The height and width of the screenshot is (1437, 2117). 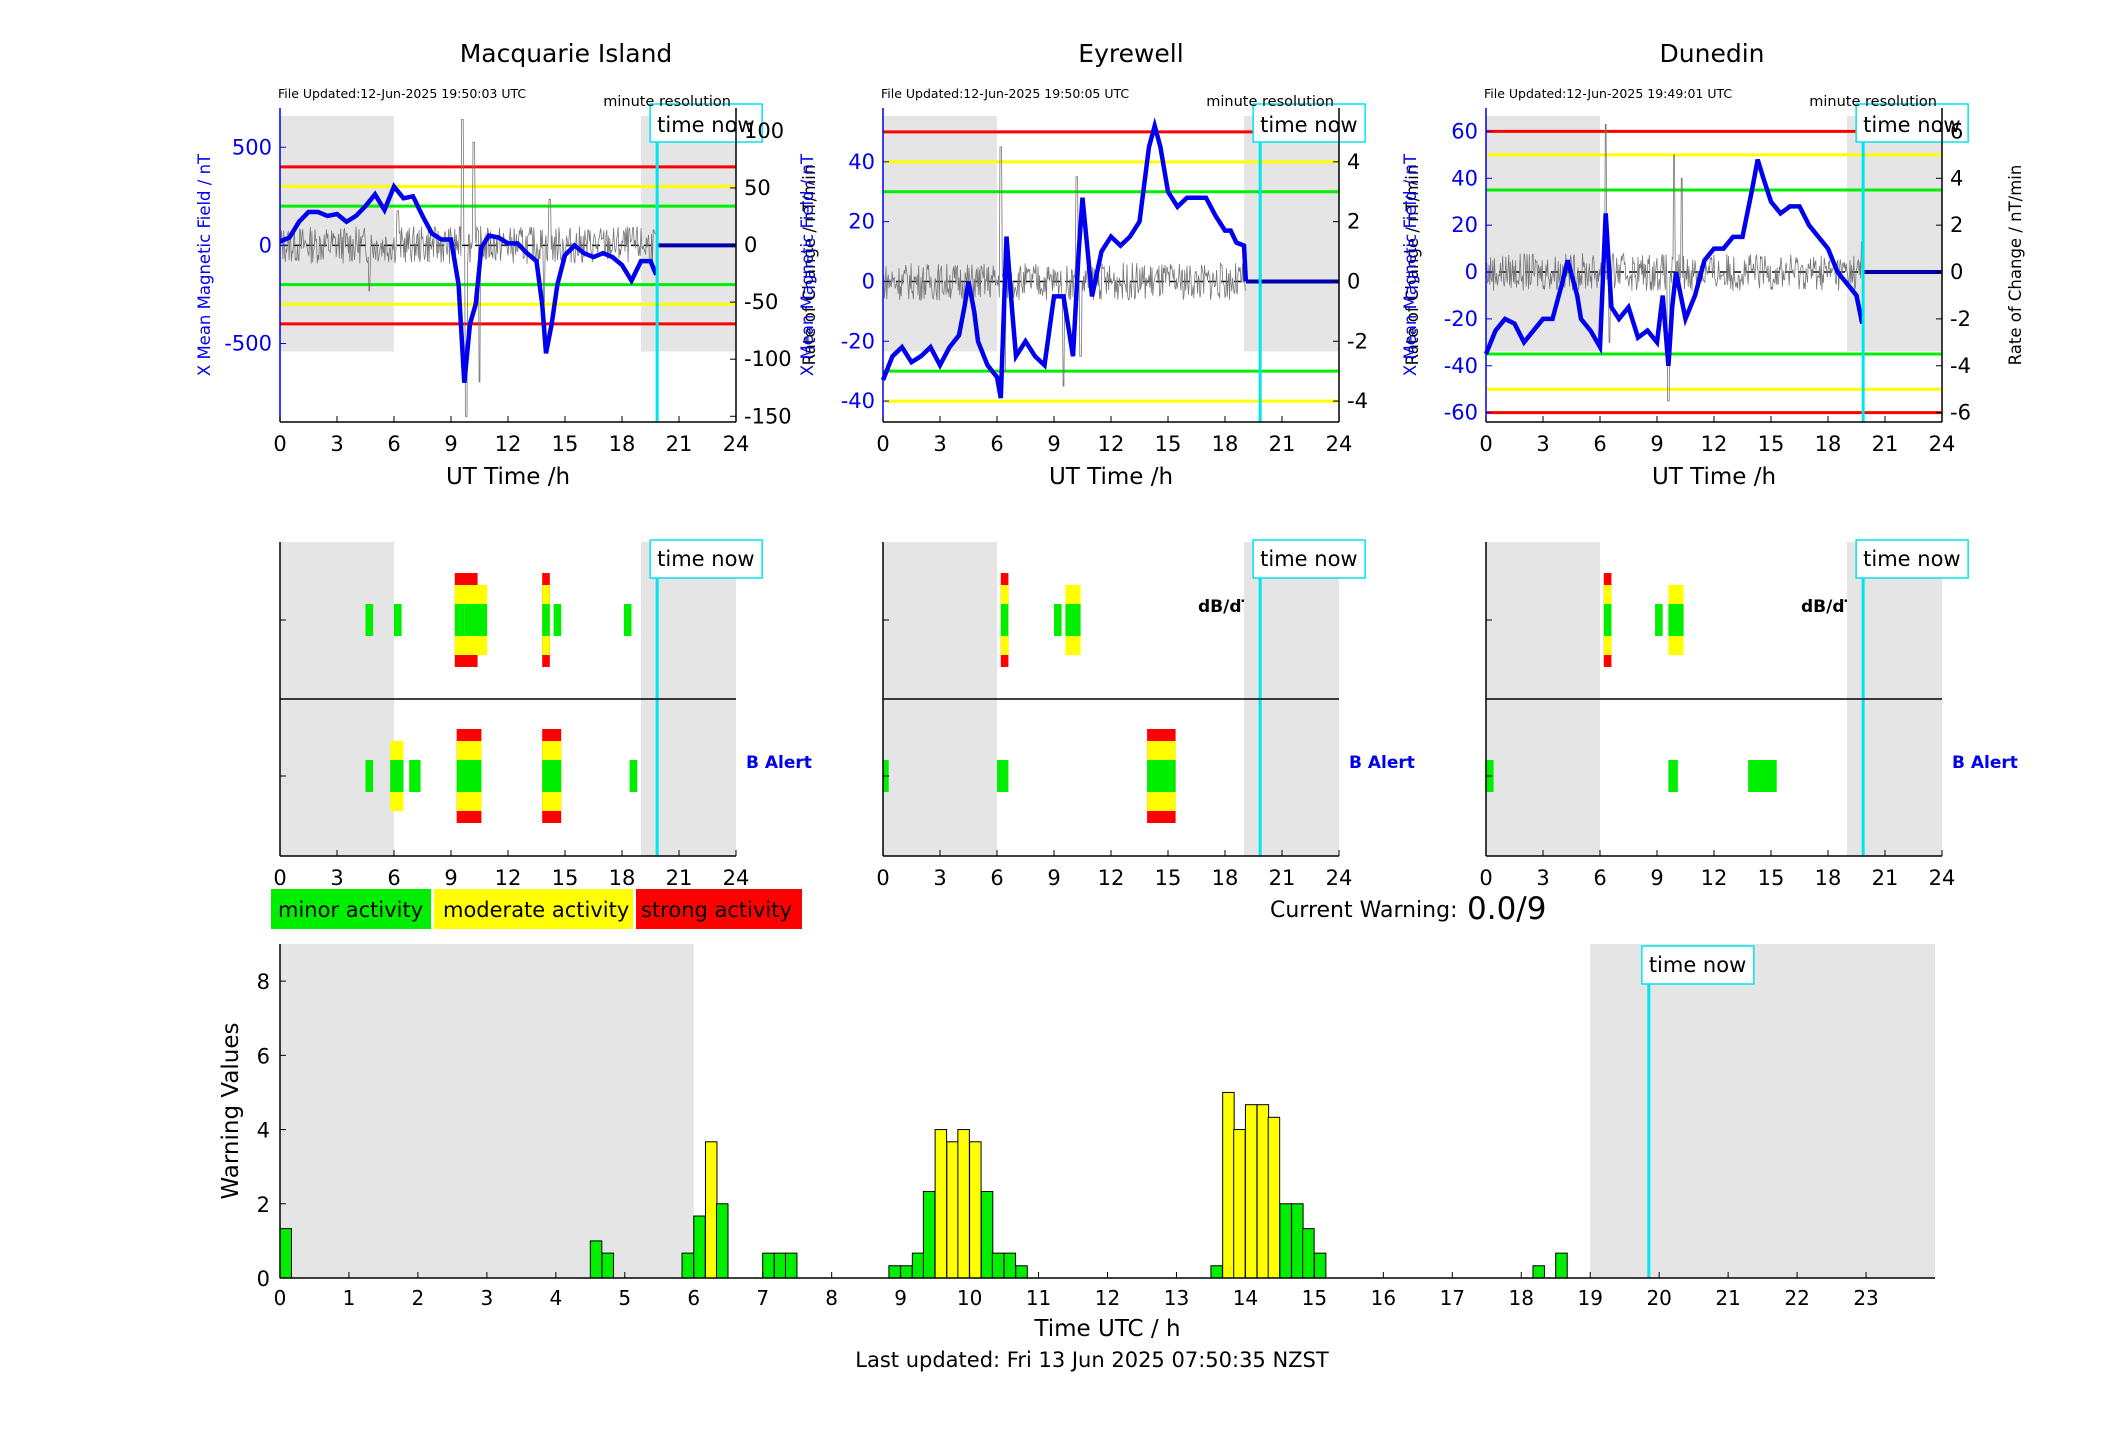 What do you see at coordinates (1960, 366) in the screenshot?
I see `right-tick-label: -4` at bounding box center [1960, 366].